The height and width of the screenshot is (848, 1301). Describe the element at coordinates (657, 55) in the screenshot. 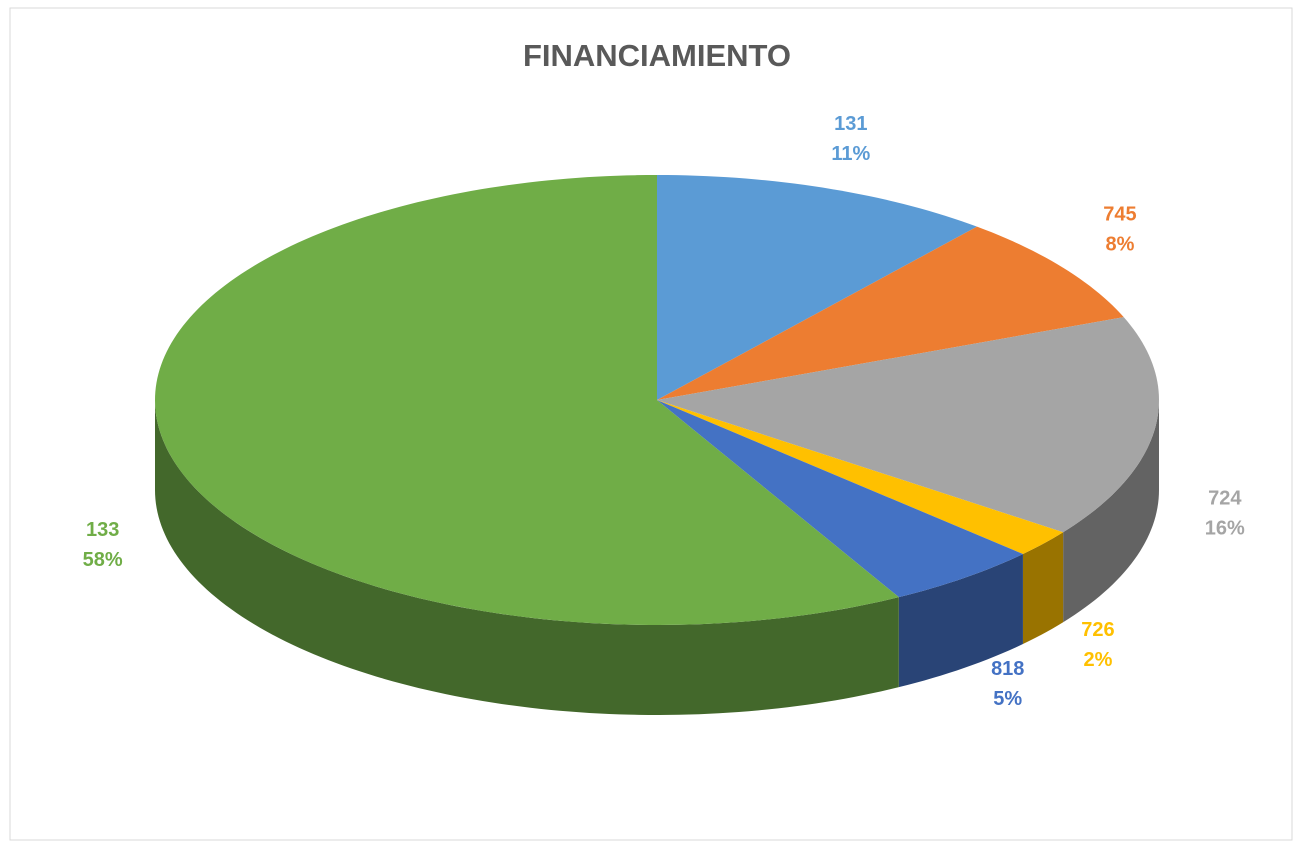

I see `chart-title: FINANCIAMIENTO` at that location.